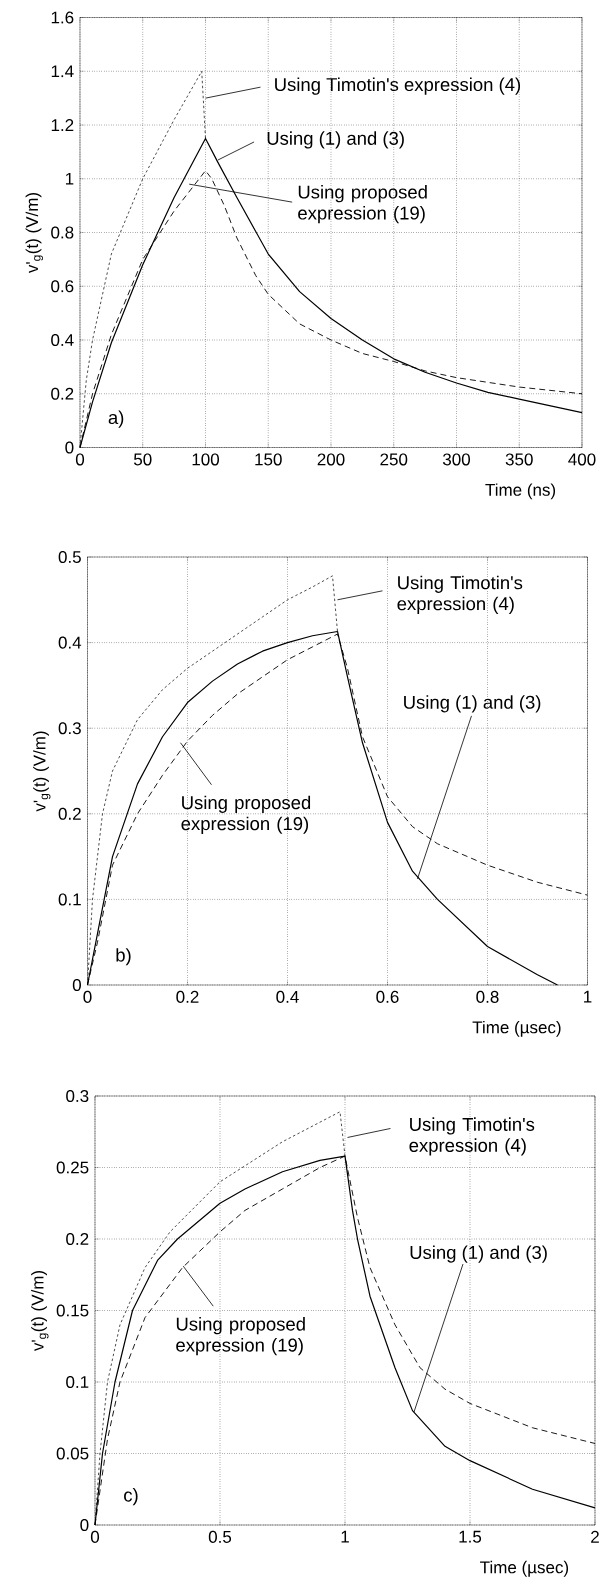 This screenshot has height=1590, width=607. Describe the element at coordinates (268, 459) in the screenshot. I see `x-tick-label: 150` at that location.